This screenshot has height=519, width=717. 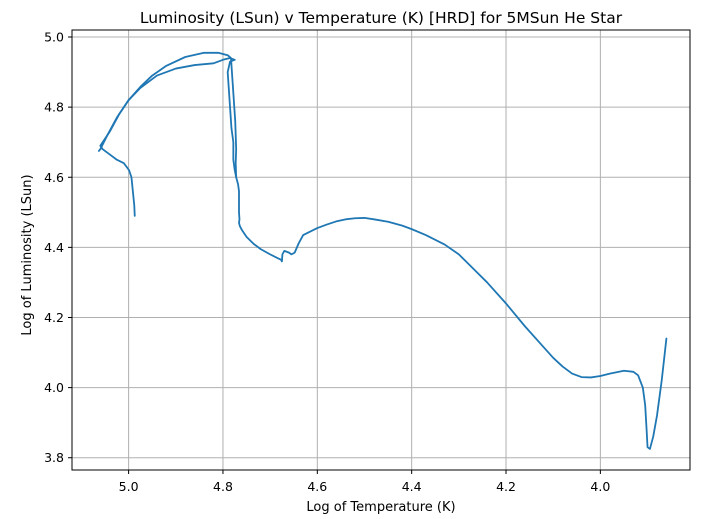 I want to click on y-tick-label: 4.0, so click(x=54, y=387).